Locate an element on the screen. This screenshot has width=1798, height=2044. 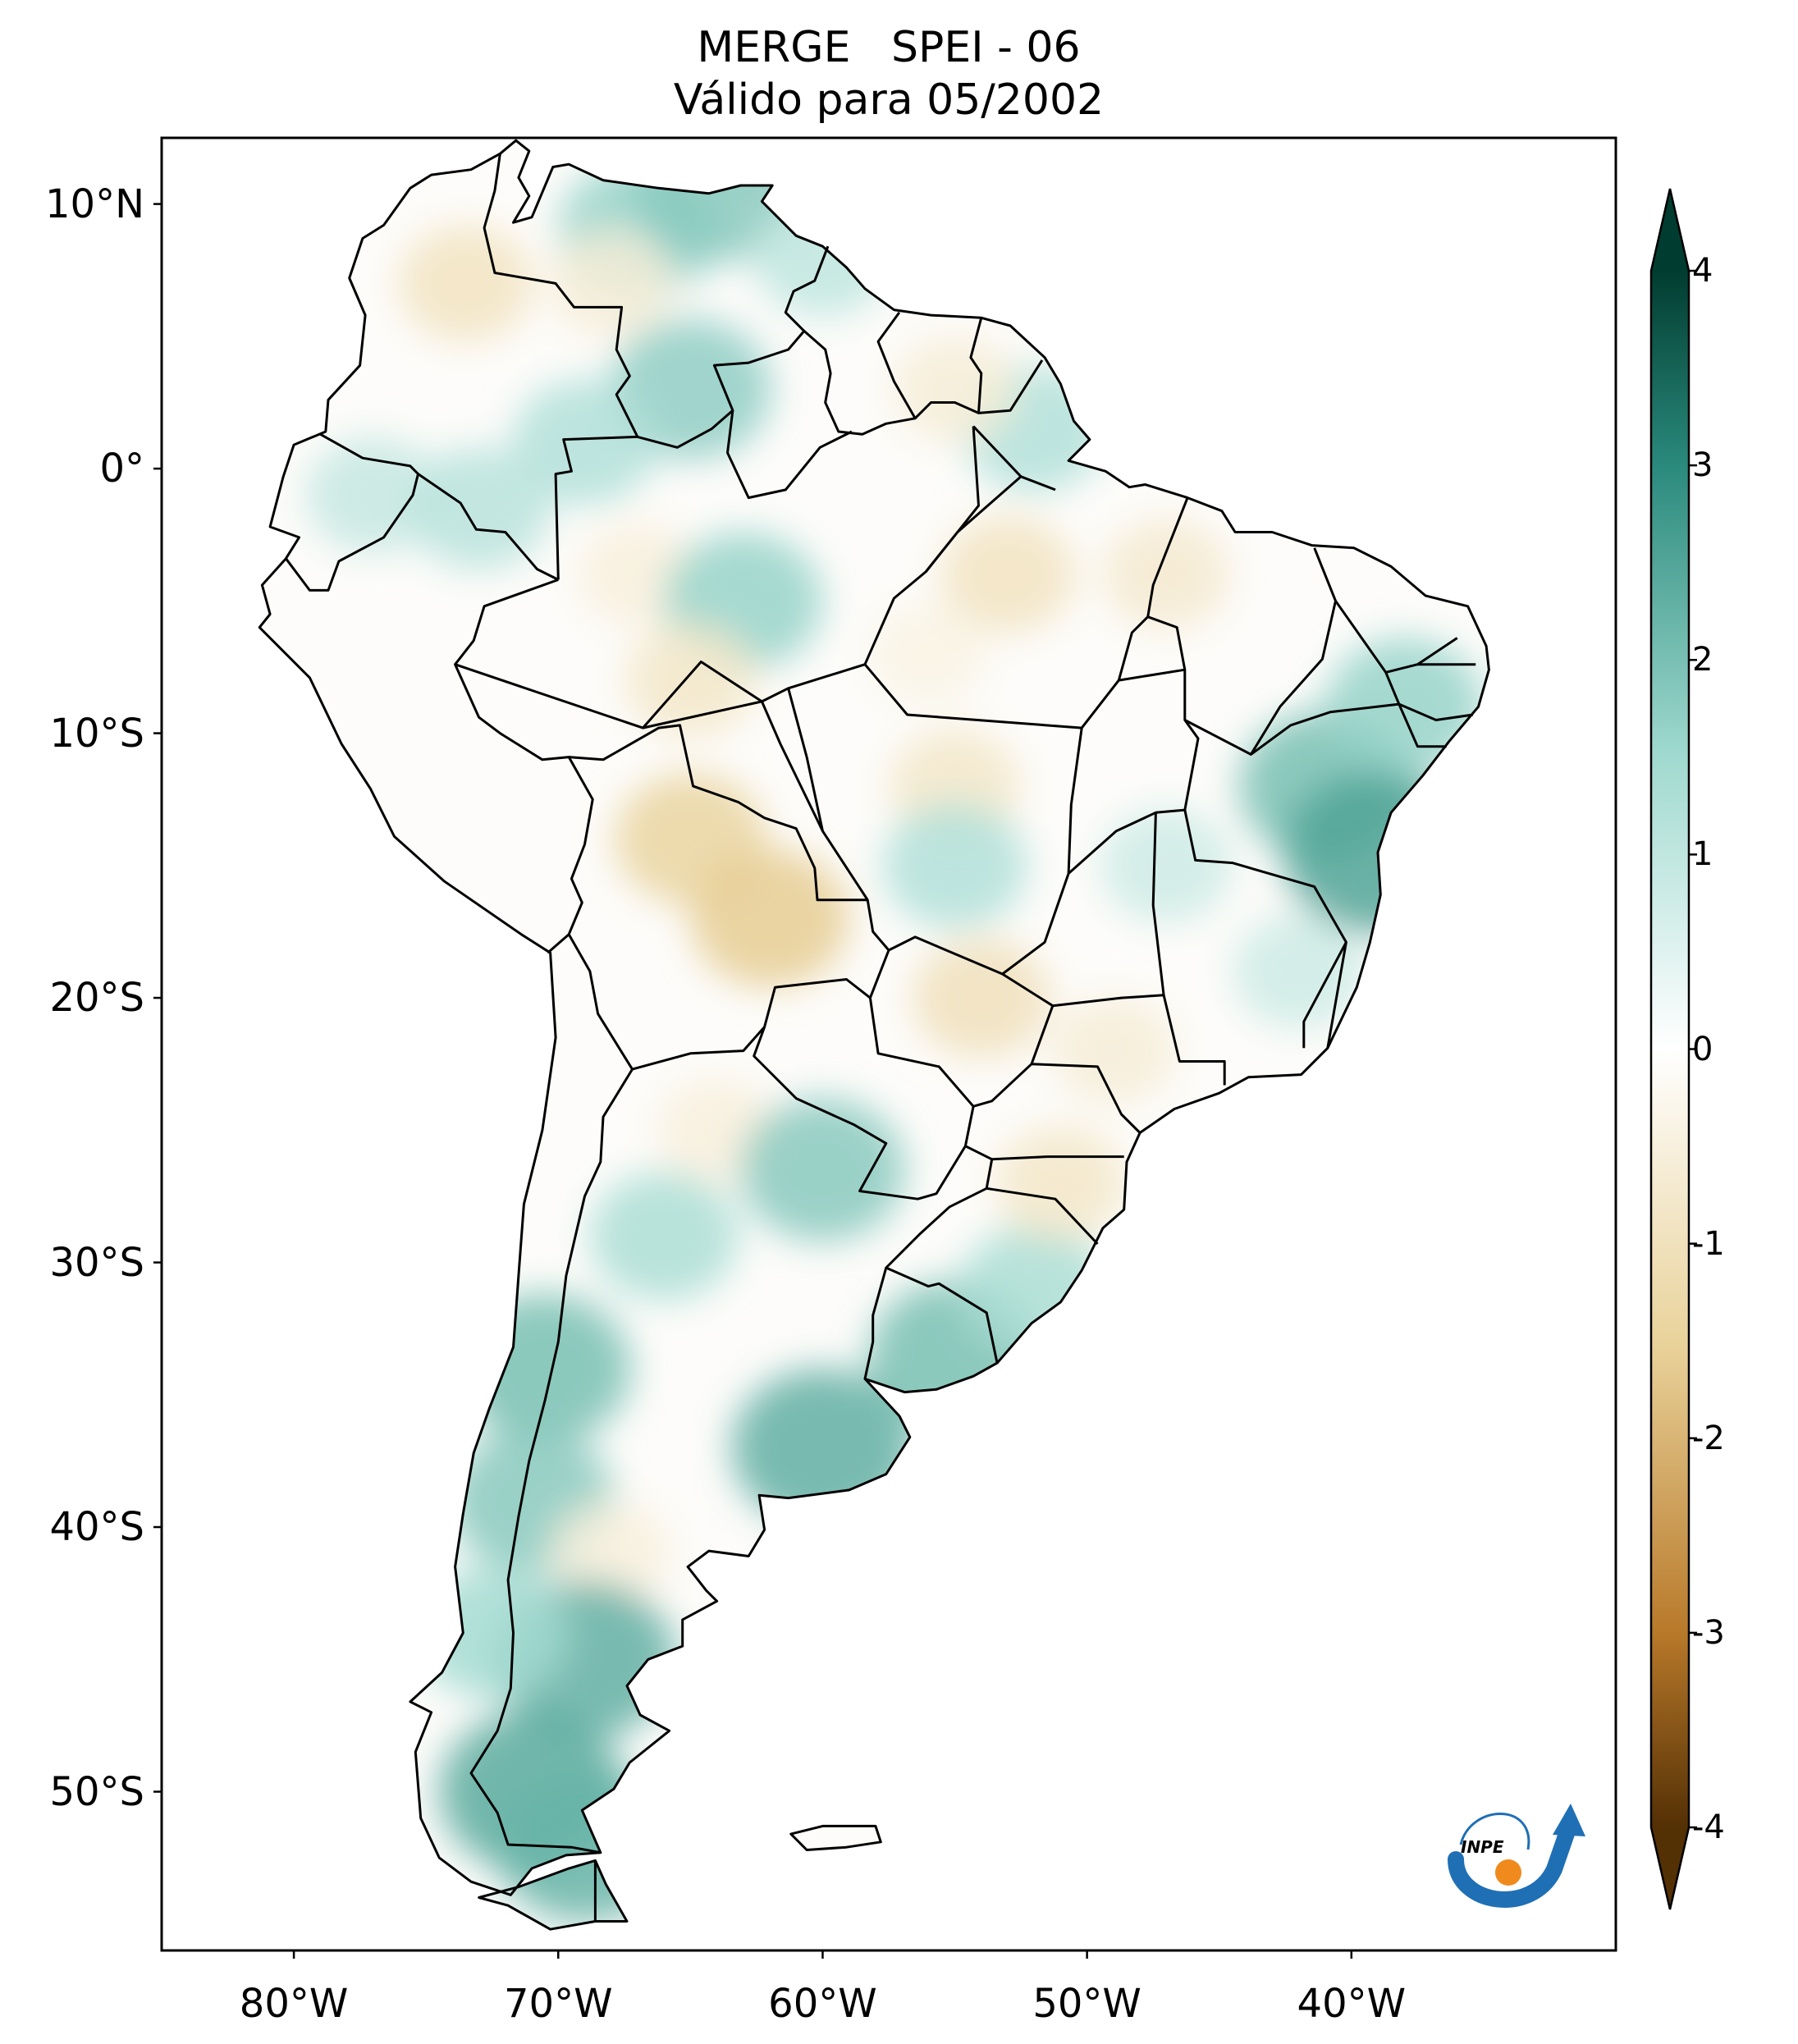
logo-text: INPE is located at coordinates (1482, 1847).